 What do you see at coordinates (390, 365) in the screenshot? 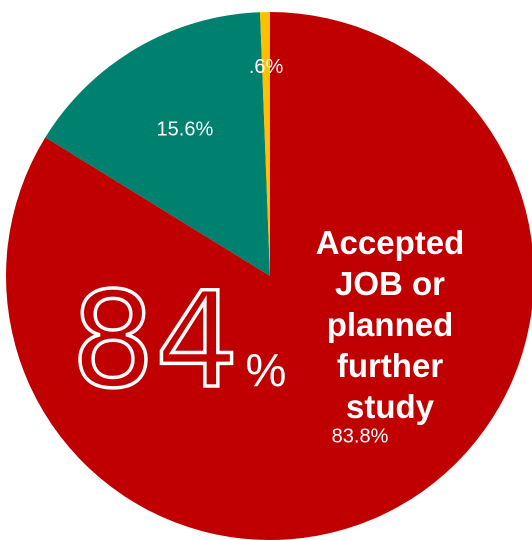
I see `callout-caption-line-4: further` at bounding box center [390, 365].